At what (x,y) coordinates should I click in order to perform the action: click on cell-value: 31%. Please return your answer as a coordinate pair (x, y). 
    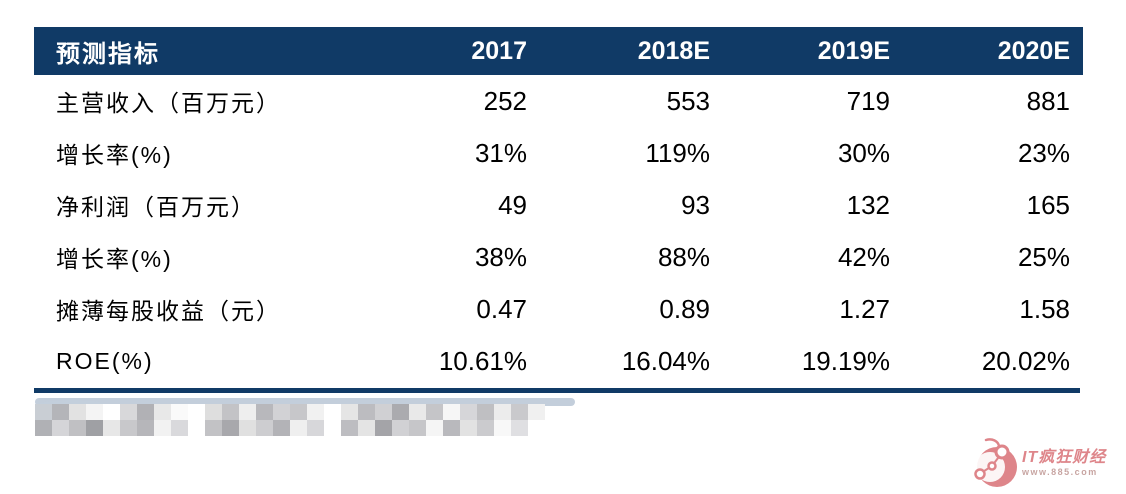
    Looking at the image, I should click on (445, 153).